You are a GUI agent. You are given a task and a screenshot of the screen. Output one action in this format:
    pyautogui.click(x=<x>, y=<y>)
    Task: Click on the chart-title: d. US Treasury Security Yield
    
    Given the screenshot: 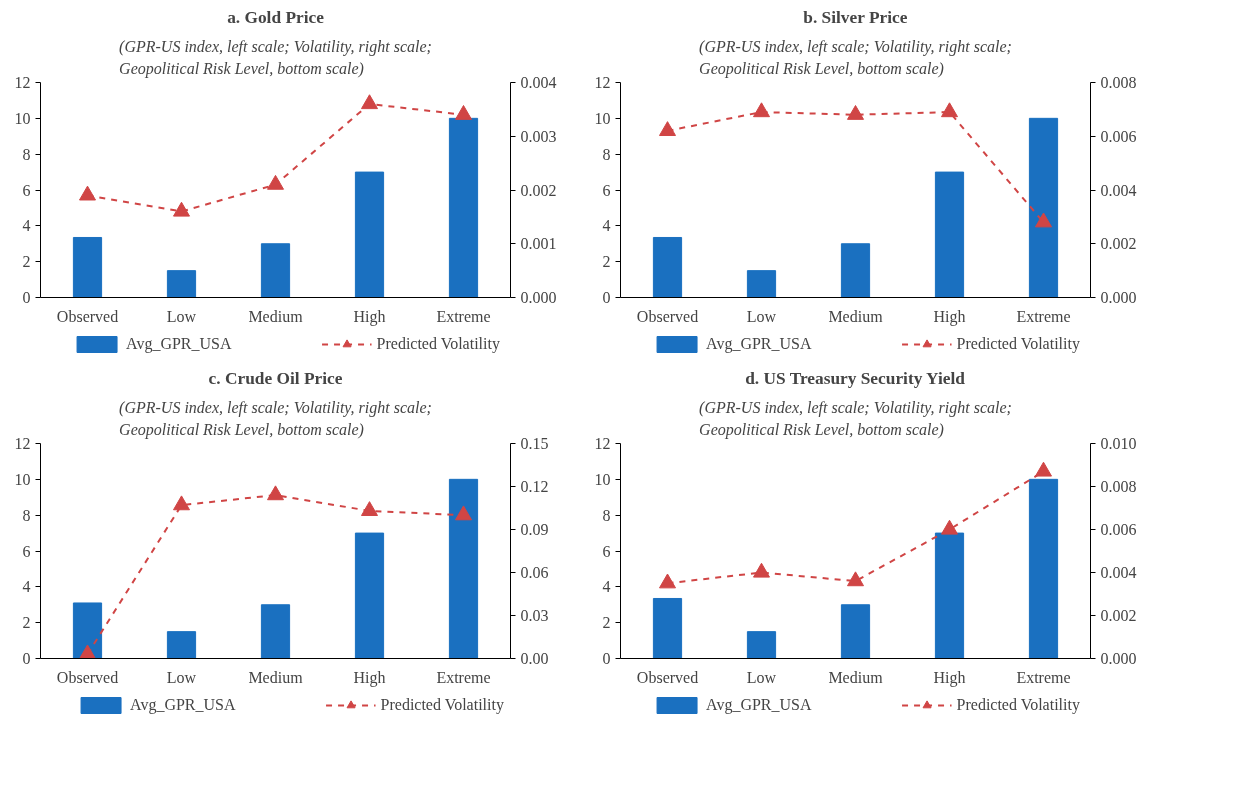 What is the action you would take?
    pyautogui.click(x=855, y=378)
    